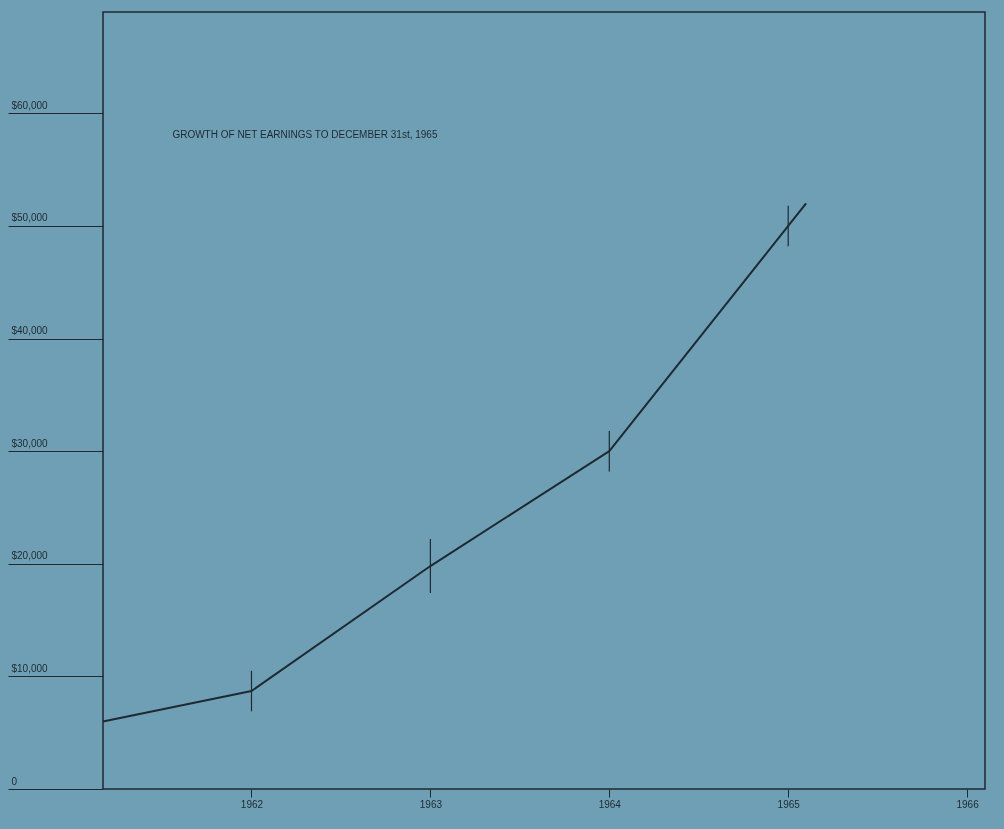 This screenshot has height=829, width=1004. Describe the element at coordinates (305, 134) in the screenshot. I see `text: GROWTH OF NET EARNINGS TO DECEMBER 31st, 1965` at that location.